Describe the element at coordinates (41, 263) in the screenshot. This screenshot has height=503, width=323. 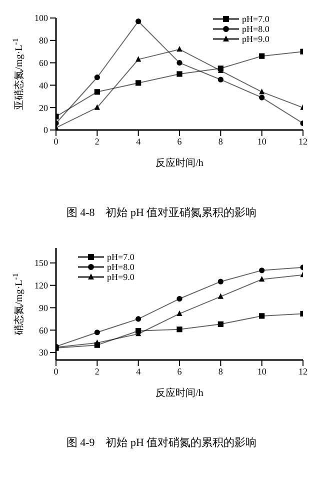
I see `y-tick-label: 150` at that location.